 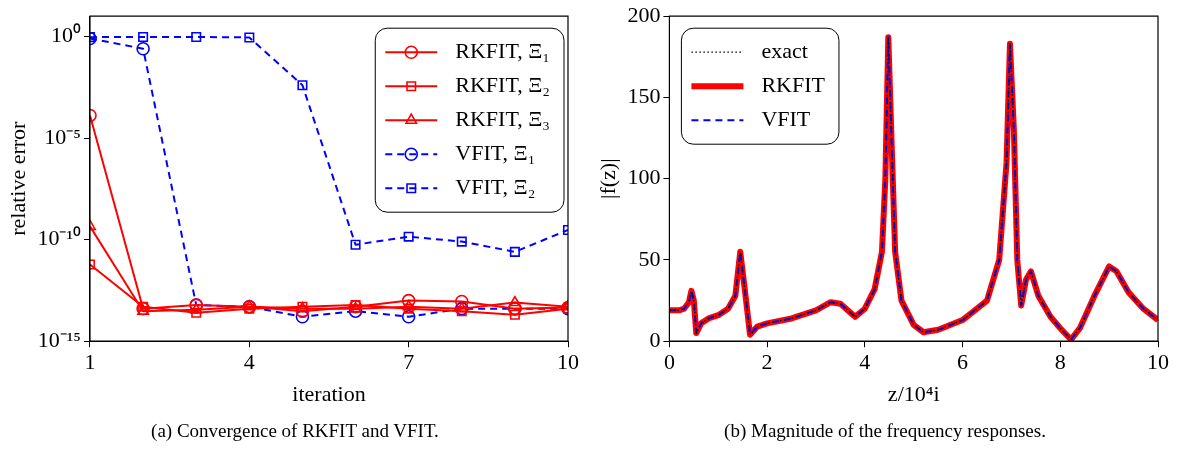 What do you see at coordinates (885, 431) in the screenshot?
I see `text: (b) Magnitude of the frequency responses.` at bounding box center [885, 431].